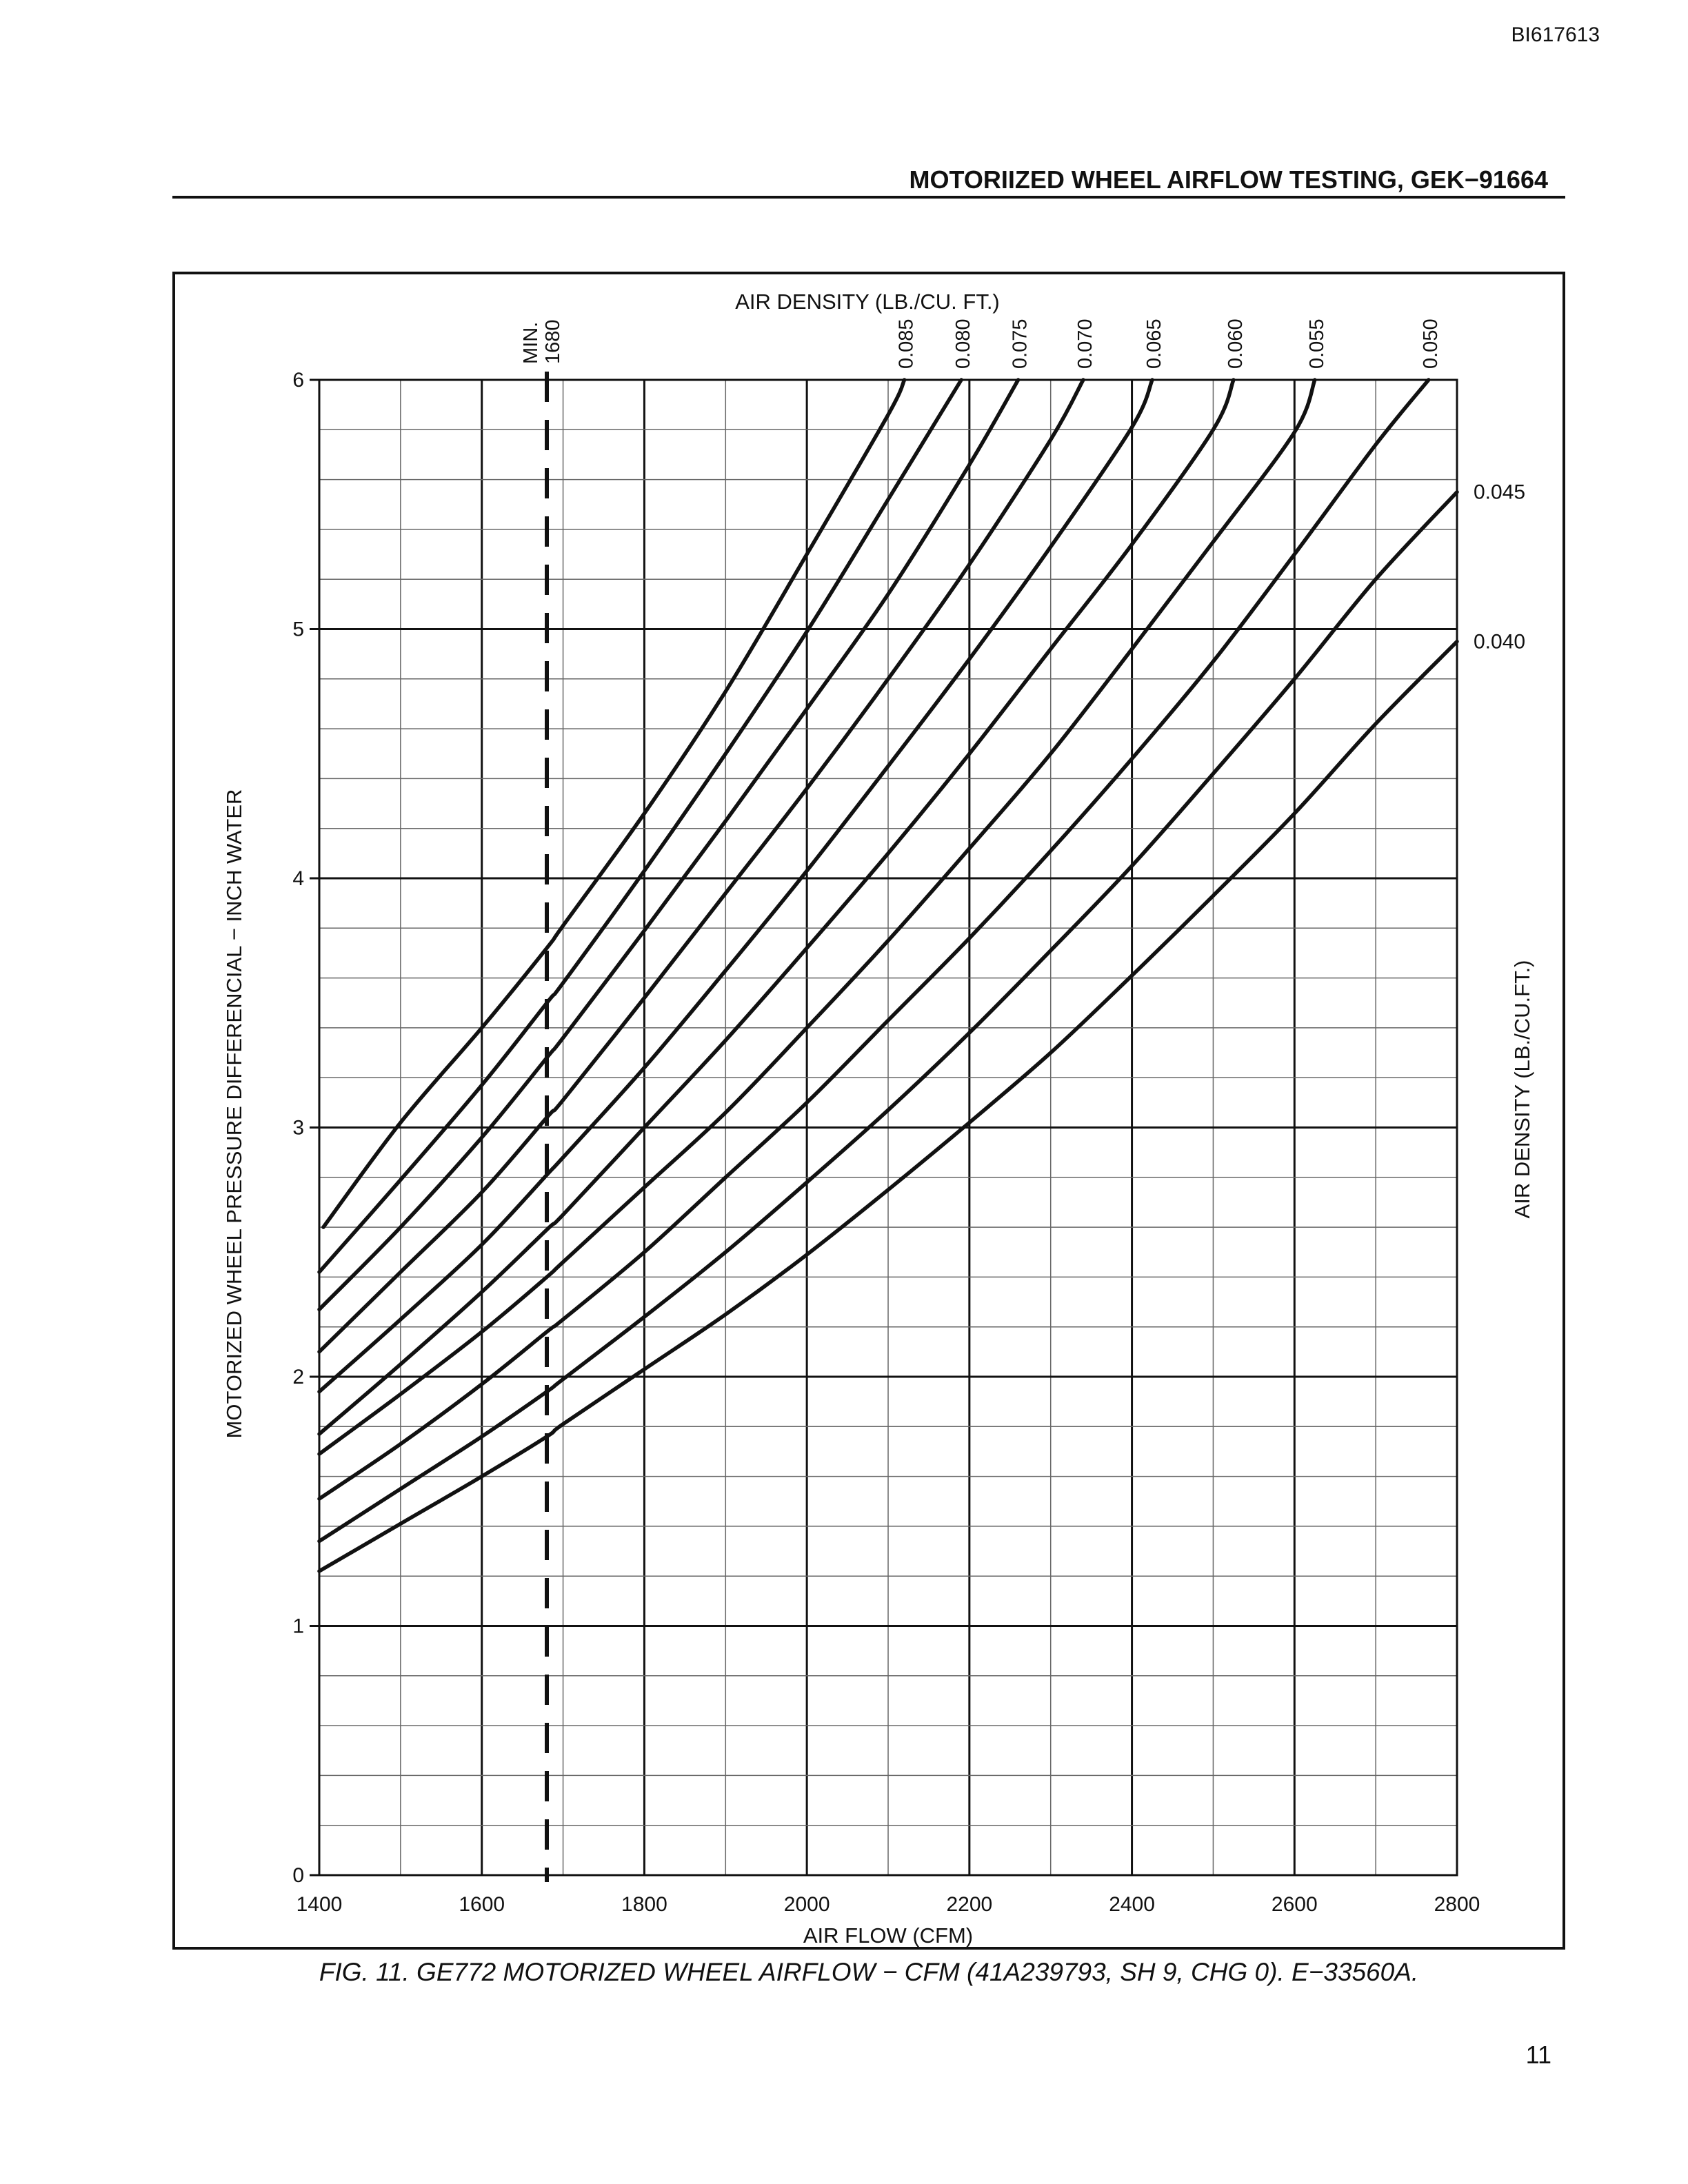 The height and width of the screenshot is (2184, 1688). What do you see at coordinates (907, 343) in the screenshot?
I see `series-label: 0.085` at bounding box center [907, 343].